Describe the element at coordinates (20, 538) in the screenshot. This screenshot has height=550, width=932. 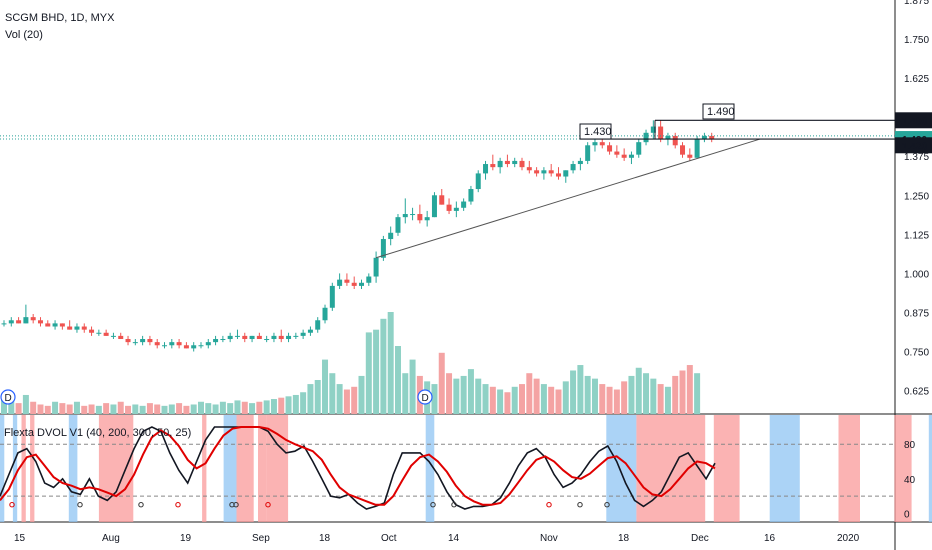
I see `time-tick: 15` at that location.